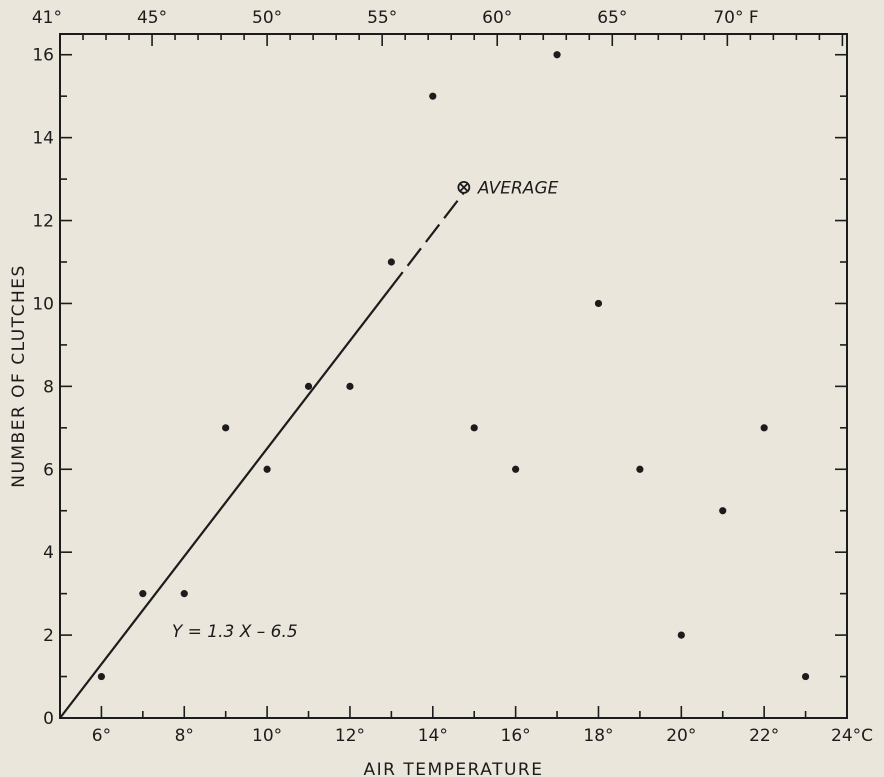  I want to click on x-tick-label: 20°, so click(681, 736).